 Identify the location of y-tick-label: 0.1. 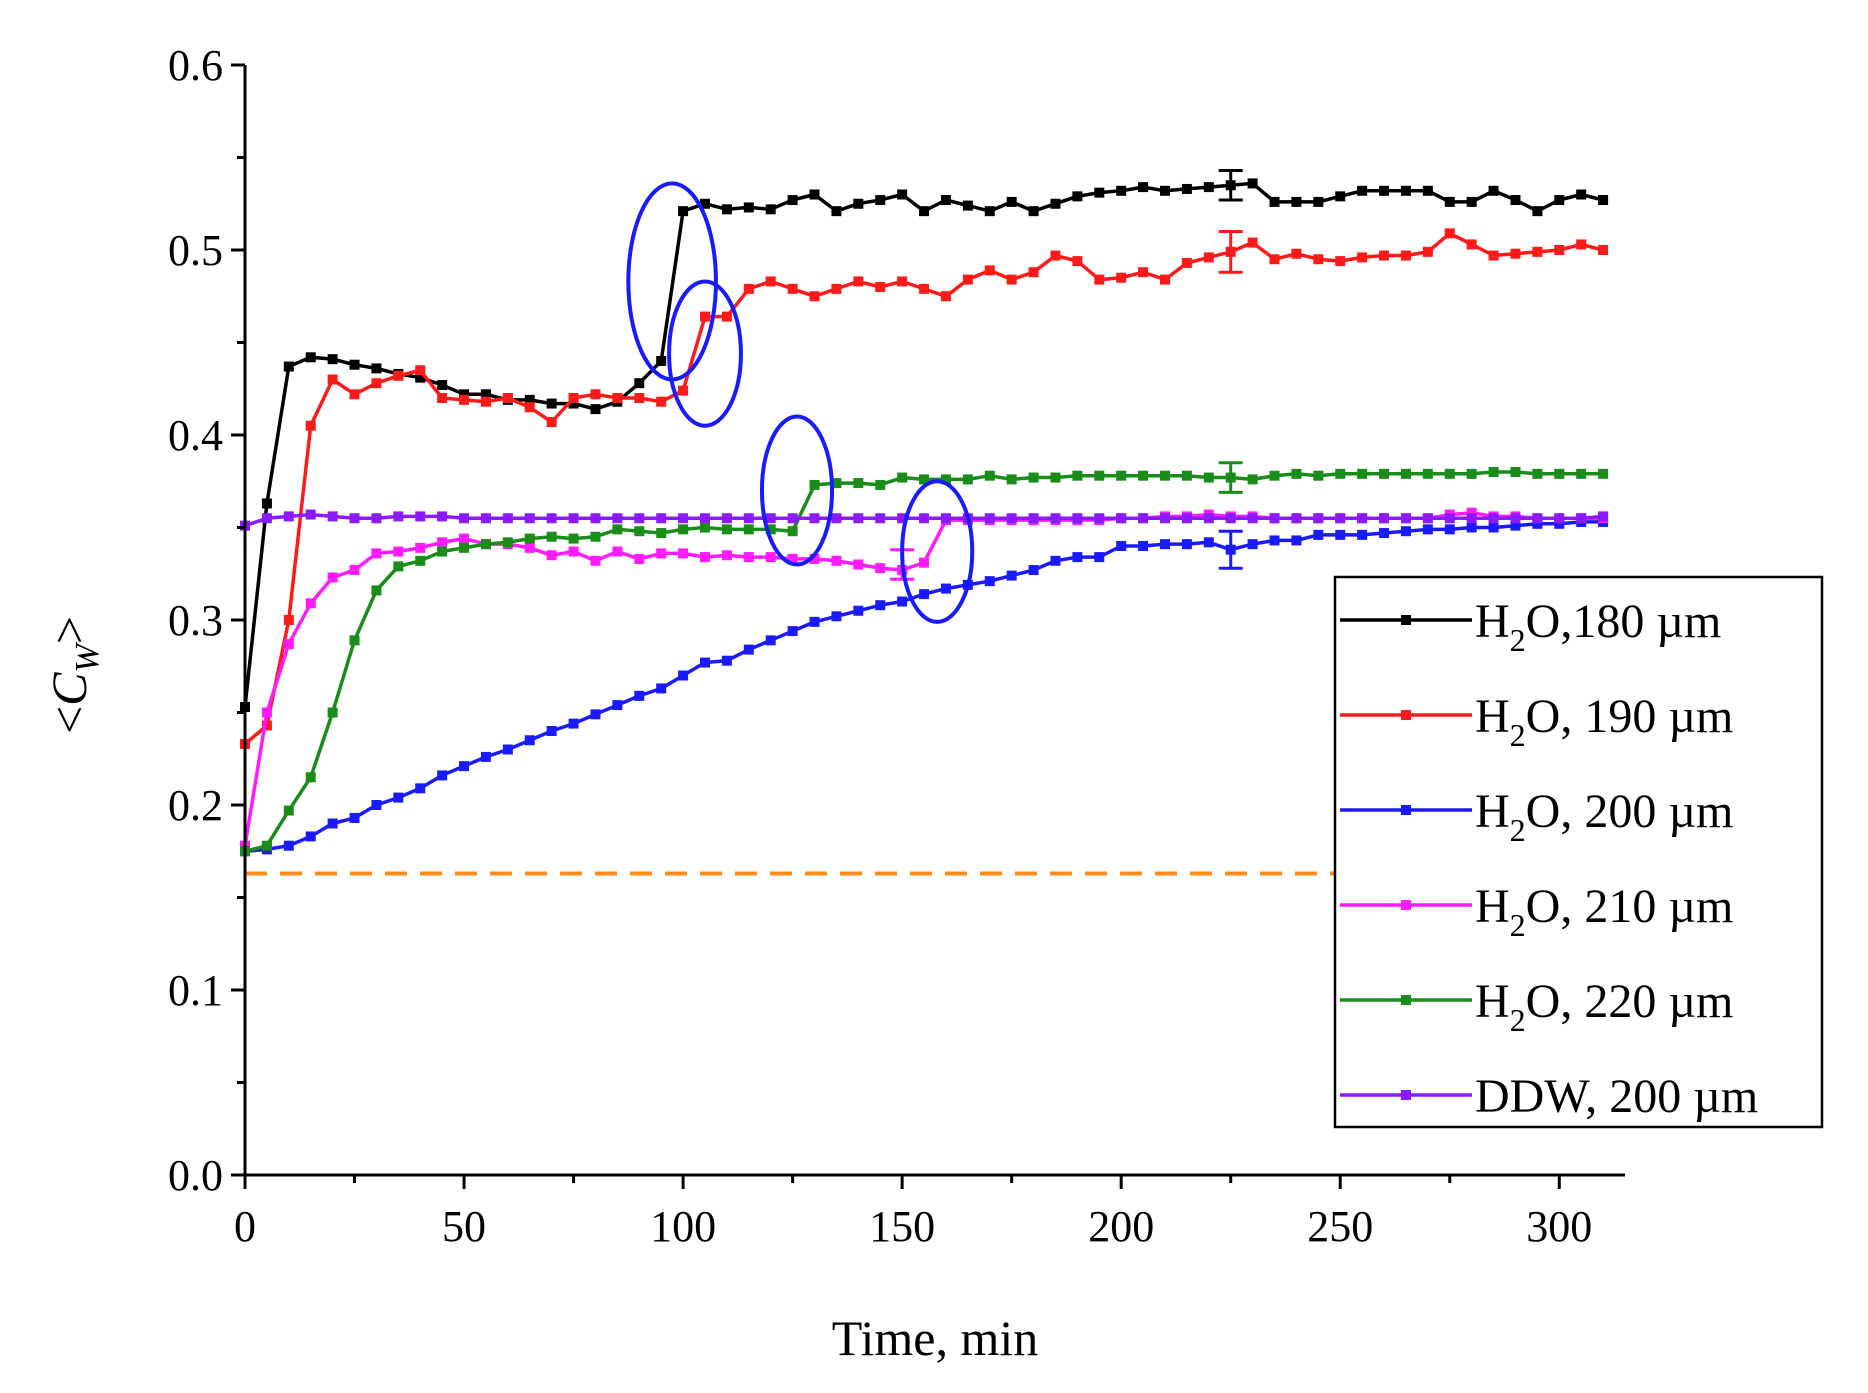
(195, 990).